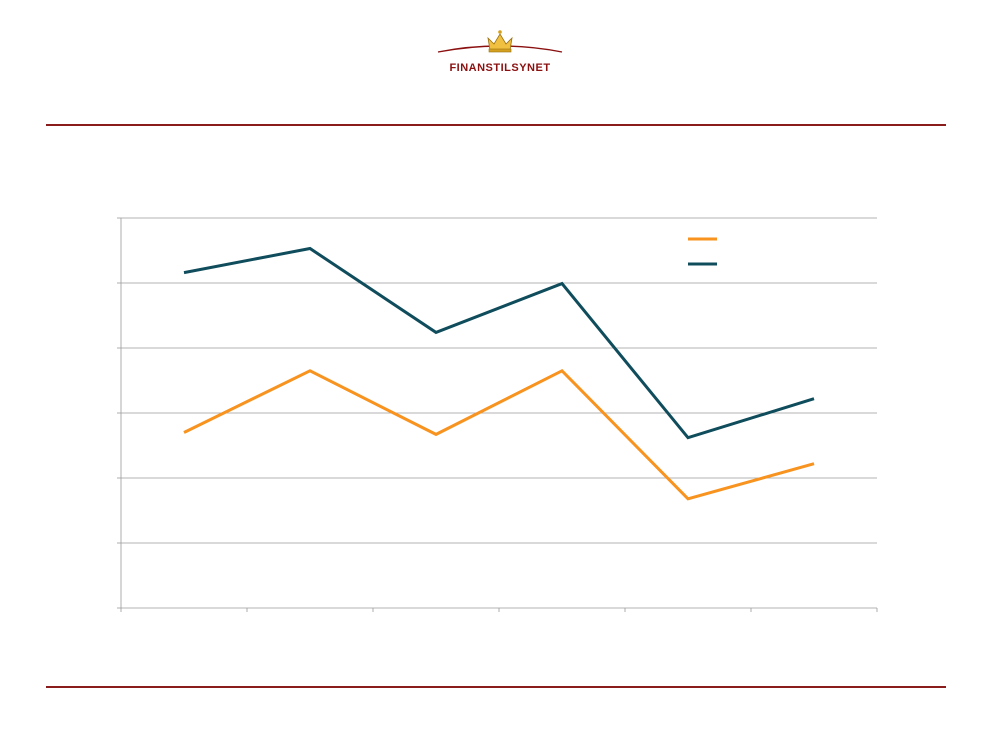 This screenshot has height=750, width=1000. I want to click on header-divider, so click(496, 125).